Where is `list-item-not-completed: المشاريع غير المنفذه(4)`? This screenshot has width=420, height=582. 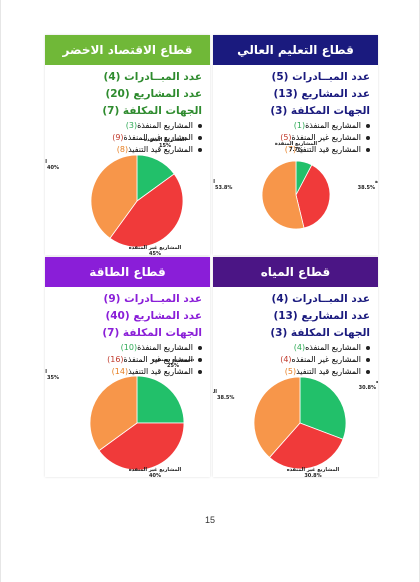 list-item-not-completed: المشاريع غير المنفذه(4) is located at coordinates (291, 360).